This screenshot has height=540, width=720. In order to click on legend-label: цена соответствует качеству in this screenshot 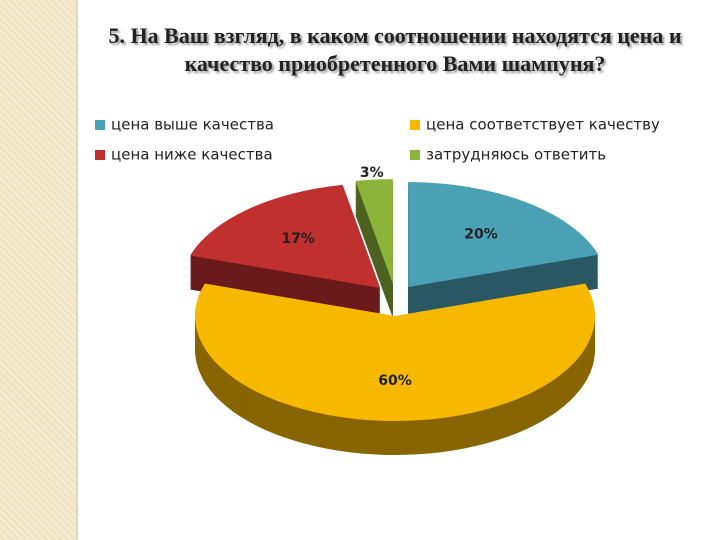, I will do `click(543, 125)`.